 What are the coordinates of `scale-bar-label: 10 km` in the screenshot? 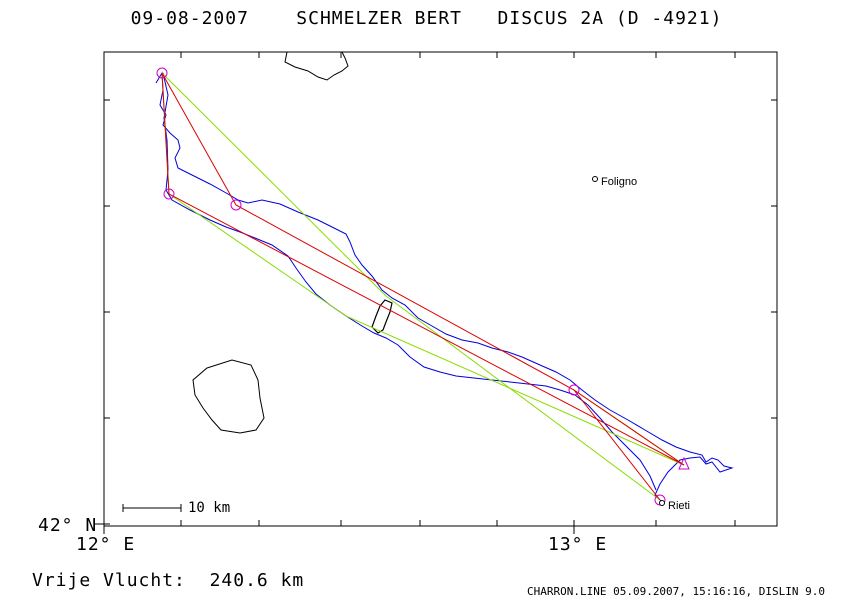 It's located at (209, 508).